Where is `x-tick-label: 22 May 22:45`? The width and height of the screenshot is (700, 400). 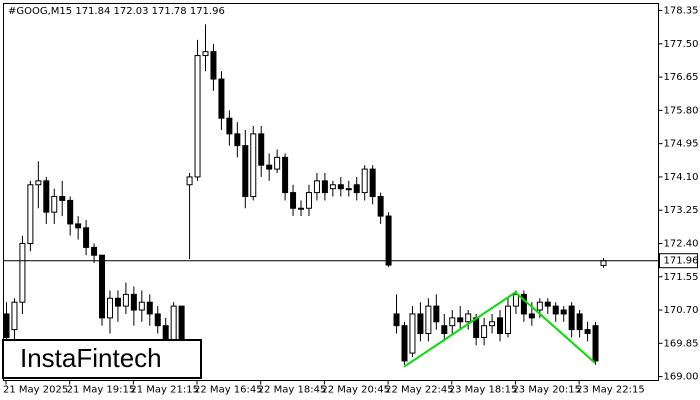
x-tick-label: 22 May 22:45 is located at coordinates (419, 390).